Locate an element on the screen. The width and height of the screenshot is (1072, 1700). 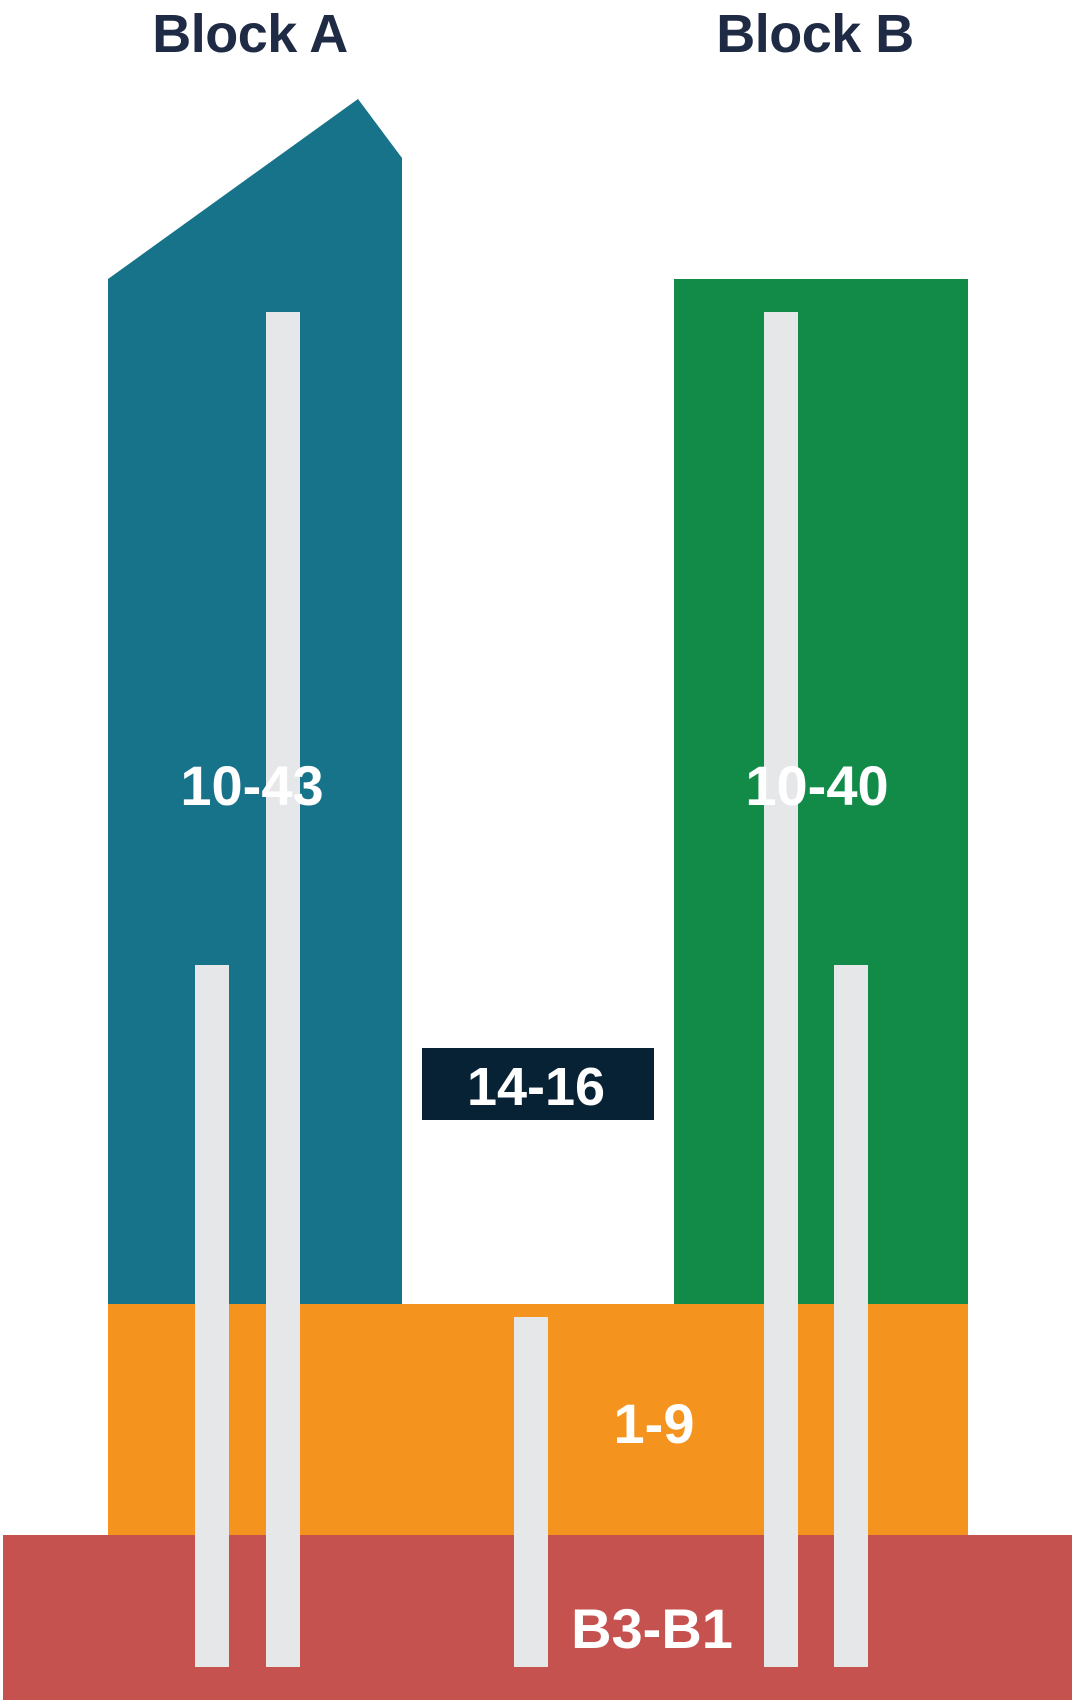
core-b-outer is located at coordinates (851, 1316).